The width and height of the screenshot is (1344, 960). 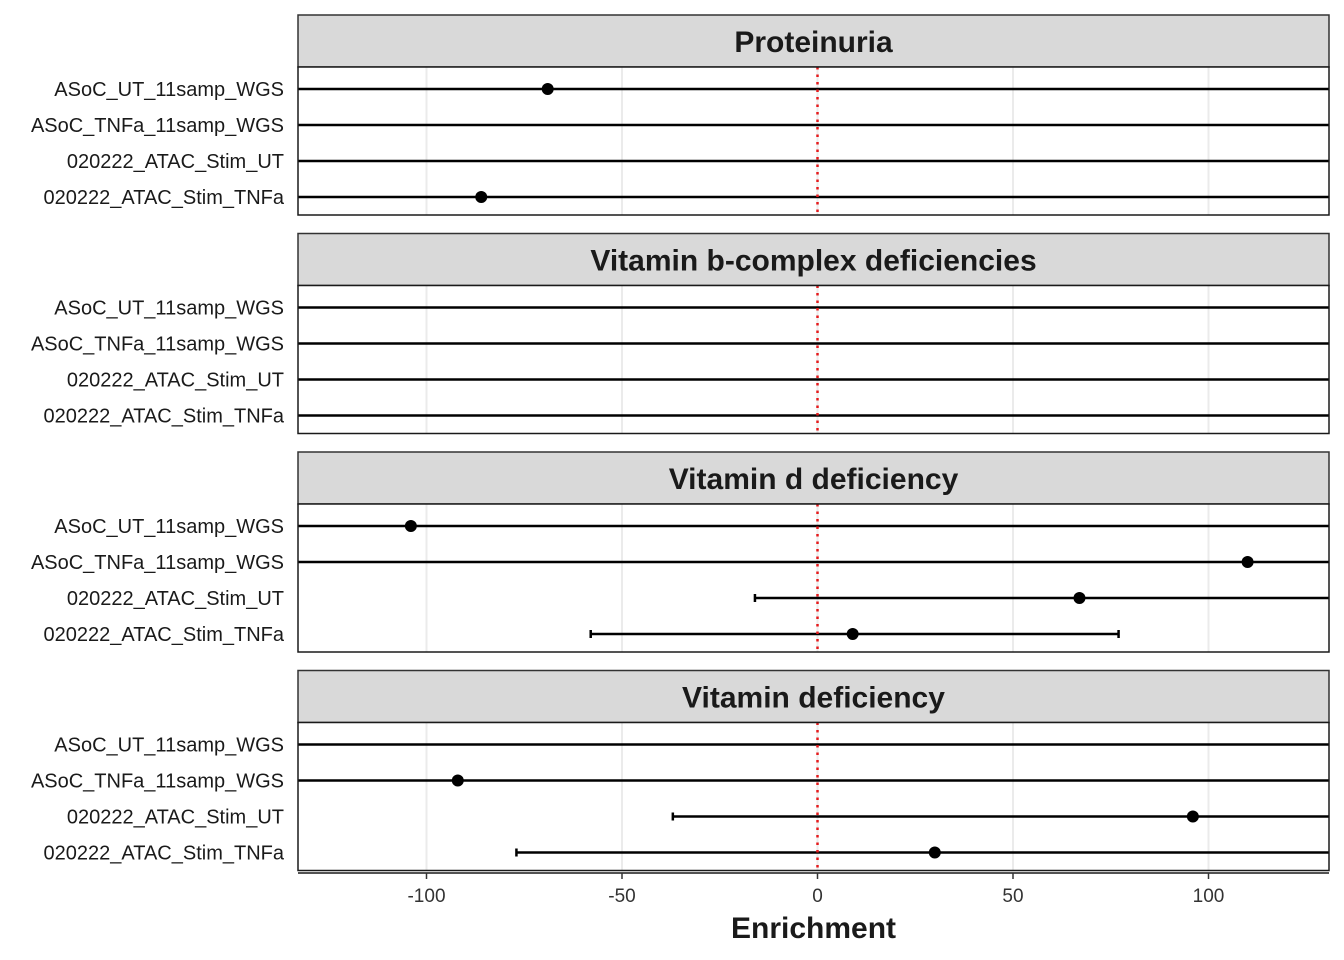 What do you see at coordinates (813, 928) in the screenshot?
I see `x-axis-title: Enrichment` at bounding box center [813, 928].